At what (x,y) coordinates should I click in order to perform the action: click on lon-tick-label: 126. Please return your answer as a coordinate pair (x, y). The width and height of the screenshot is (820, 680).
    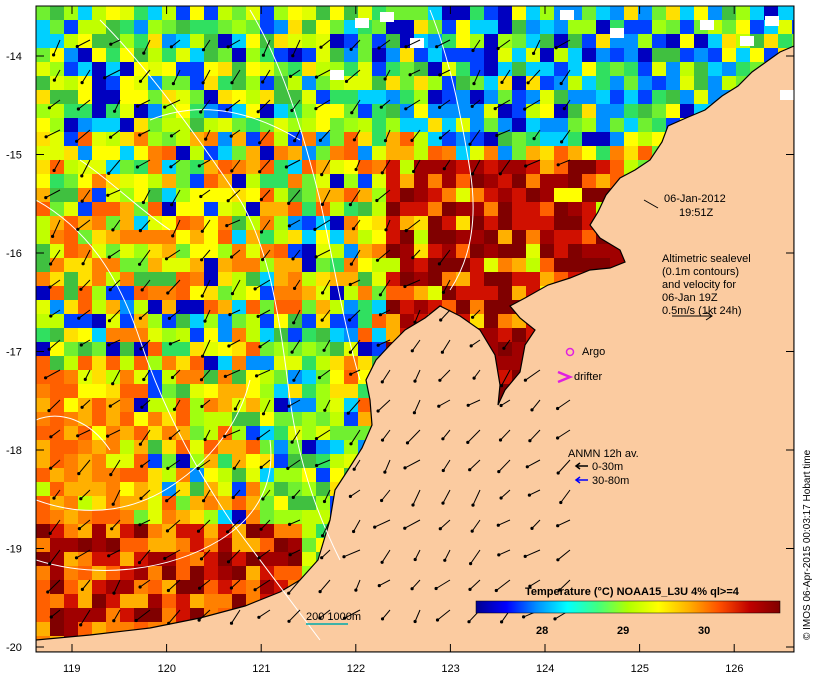
    Looking at the image, I should click on (734, 669).